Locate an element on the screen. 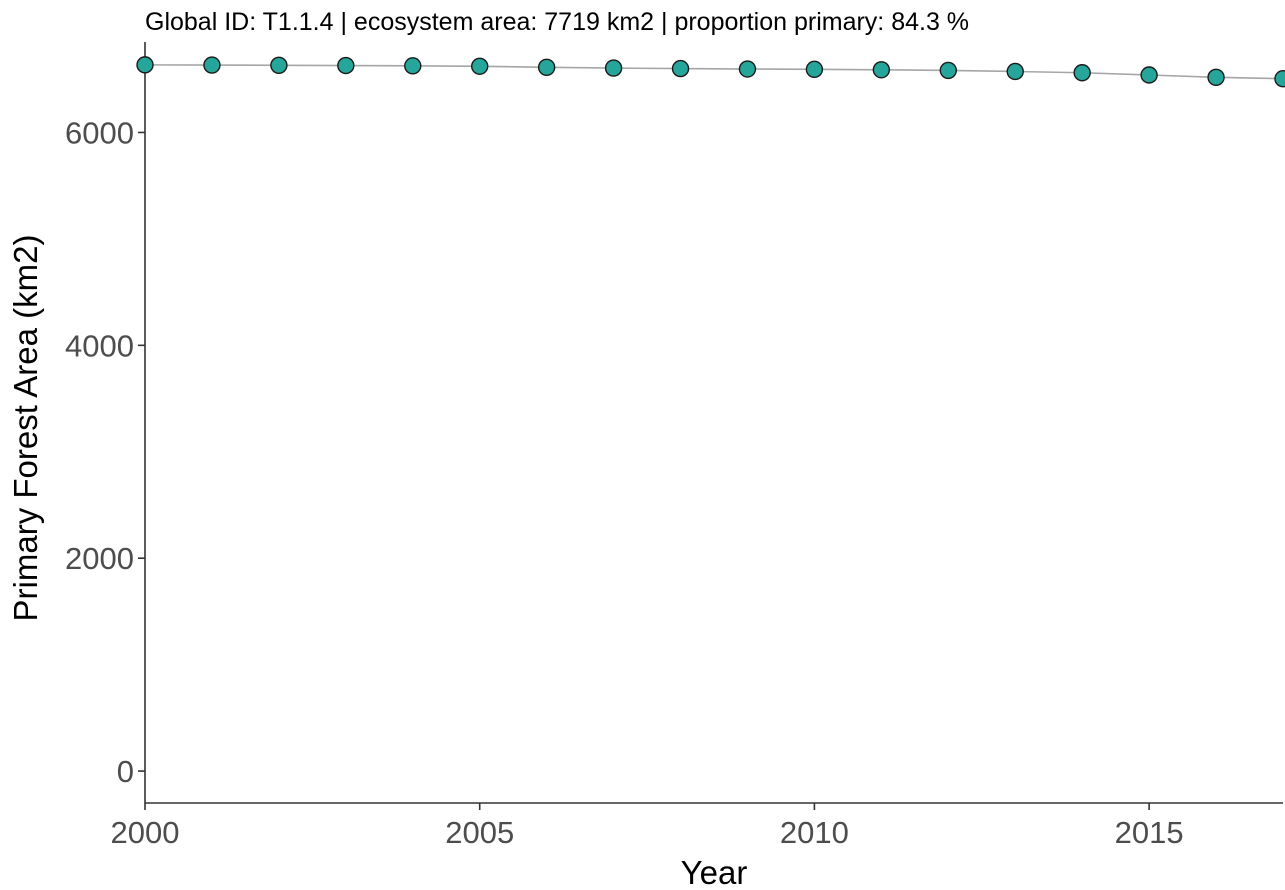 The image size is (1285, 890). x-tick-label: 2010 is located at coordinates (814, 832).